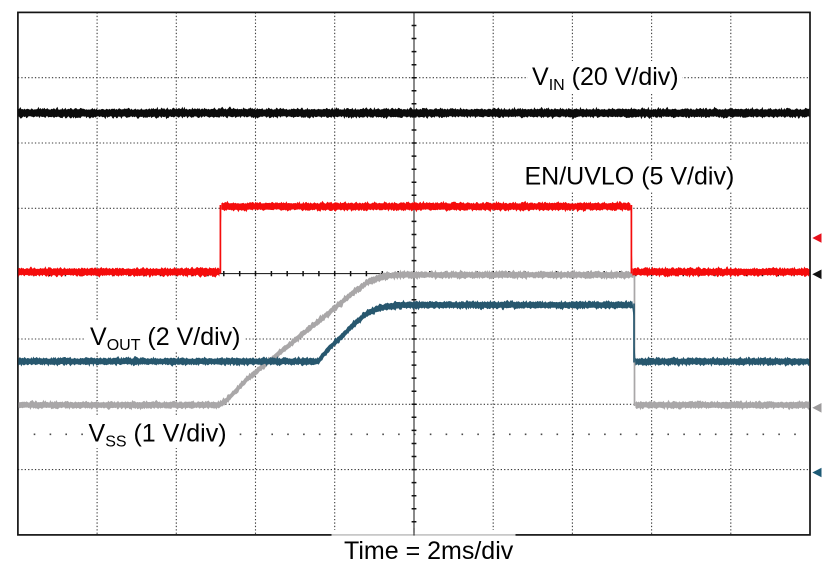 The width and height of the screenshot is (822, 571). What do you see at coordinates (158, 435) in the screenshot?
I see `svg-text: VSS (1 V/div)` at bounding box center [158, 435].